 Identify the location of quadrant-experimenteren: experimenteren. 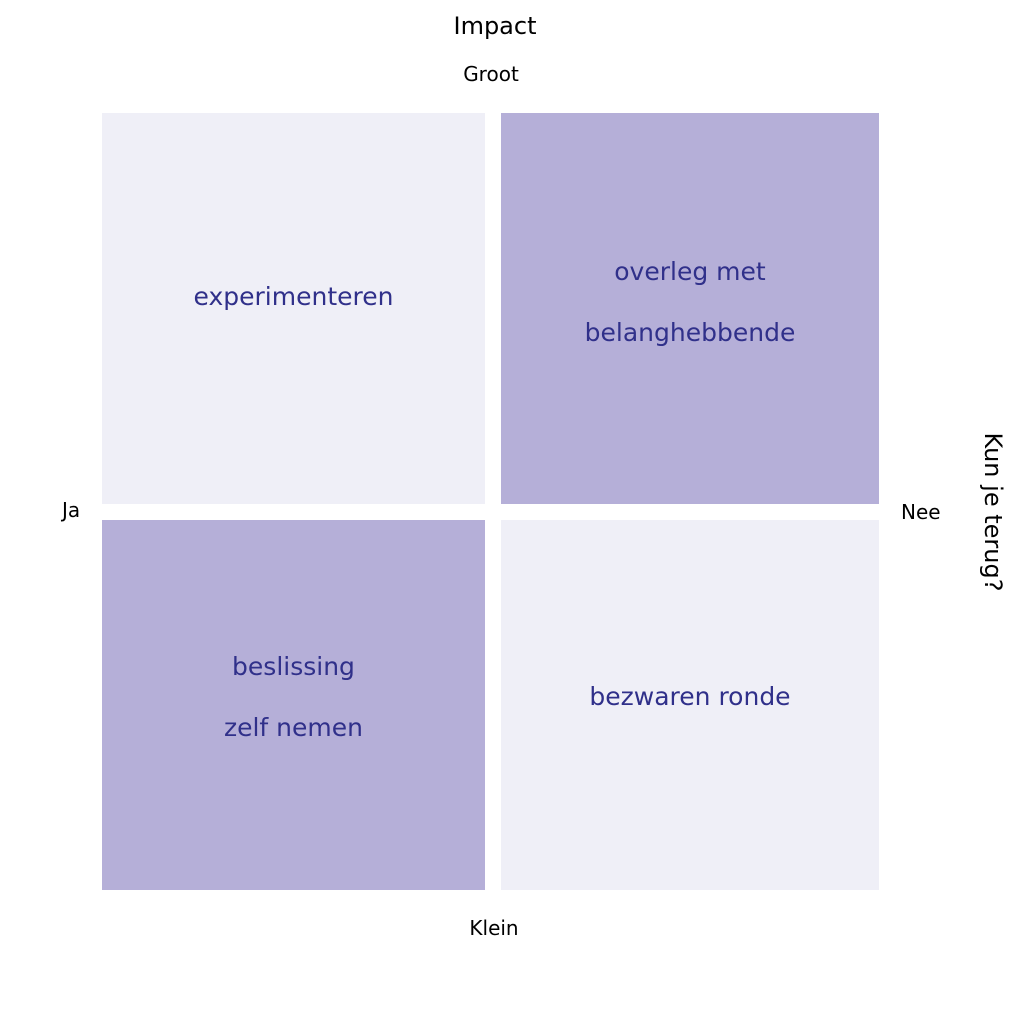
(293, 308).